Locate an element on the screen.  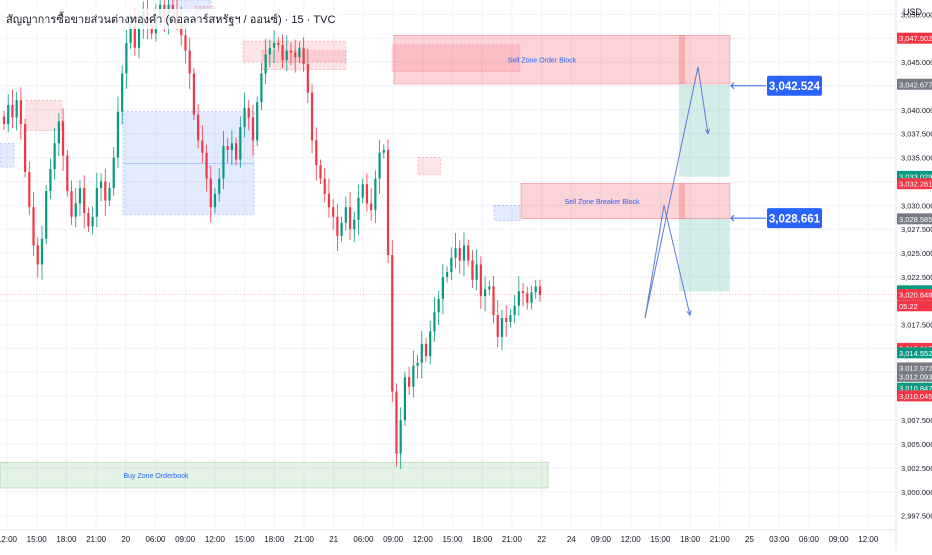
callout-box is located at coordinates (794, 218).